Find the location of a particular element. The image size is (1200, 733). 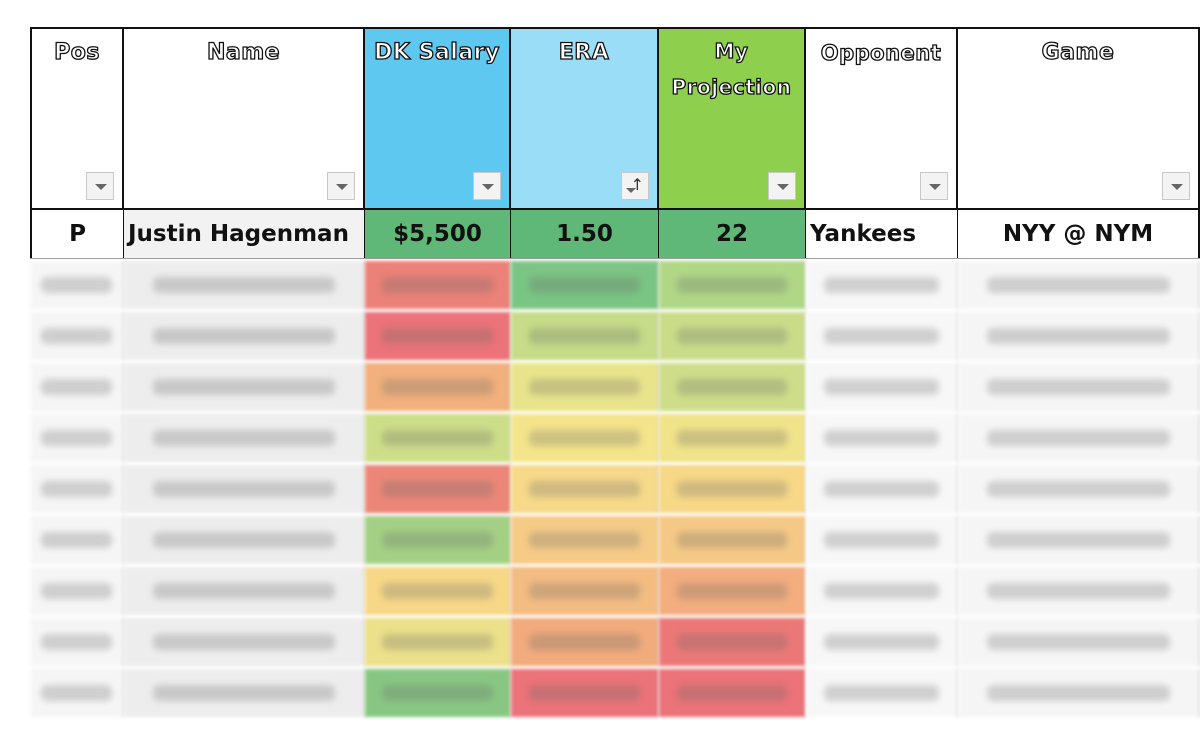

cell-projection: 22 is located at coordinates (732, 234).